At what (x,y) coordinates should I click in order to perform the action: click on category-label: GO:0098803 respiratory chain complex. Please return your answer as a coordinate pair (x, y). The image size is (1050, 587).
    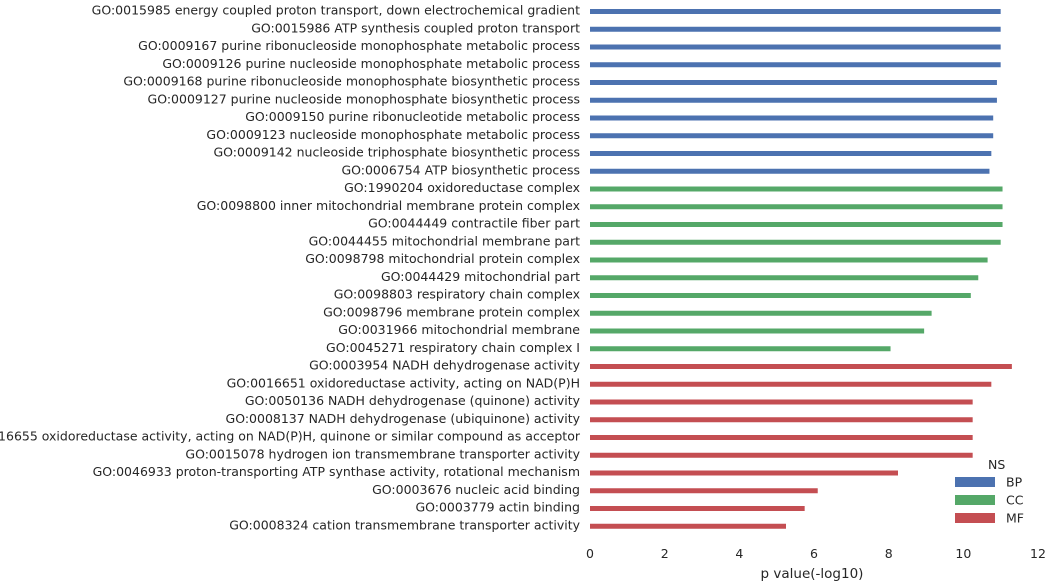
    Looking at the image, I should click on (457, 294).